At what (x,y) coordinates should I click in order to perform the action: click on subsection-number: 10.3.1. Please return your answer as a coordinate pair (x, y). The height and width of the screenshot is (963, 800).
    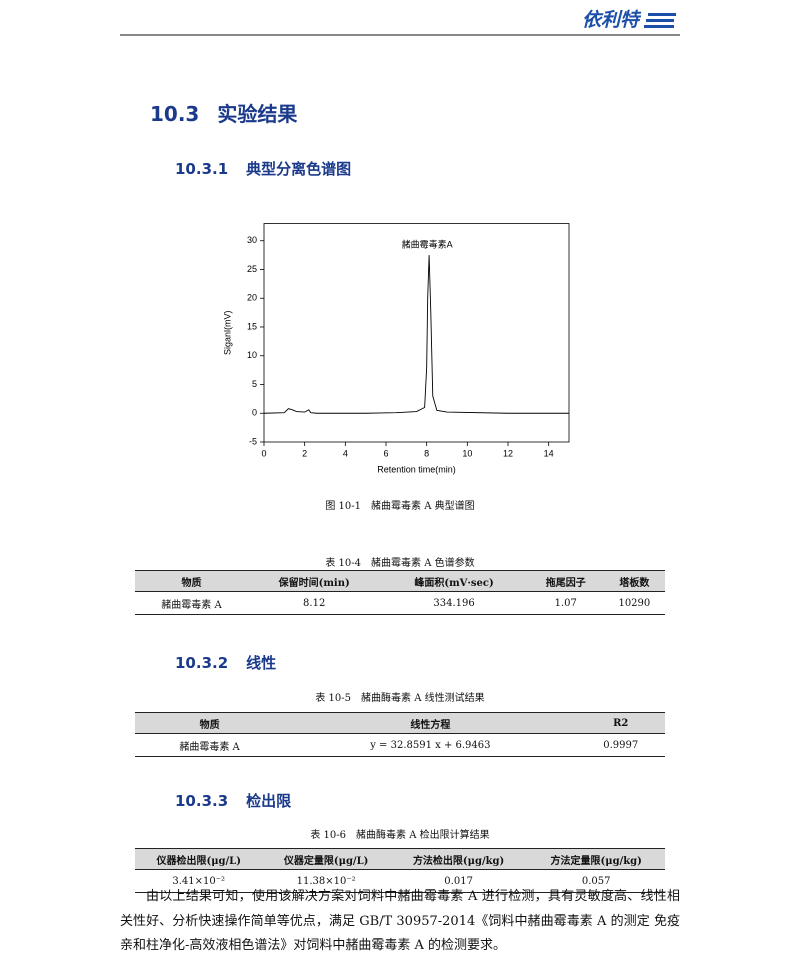
    Looking at the image, I should click on (202, 169).